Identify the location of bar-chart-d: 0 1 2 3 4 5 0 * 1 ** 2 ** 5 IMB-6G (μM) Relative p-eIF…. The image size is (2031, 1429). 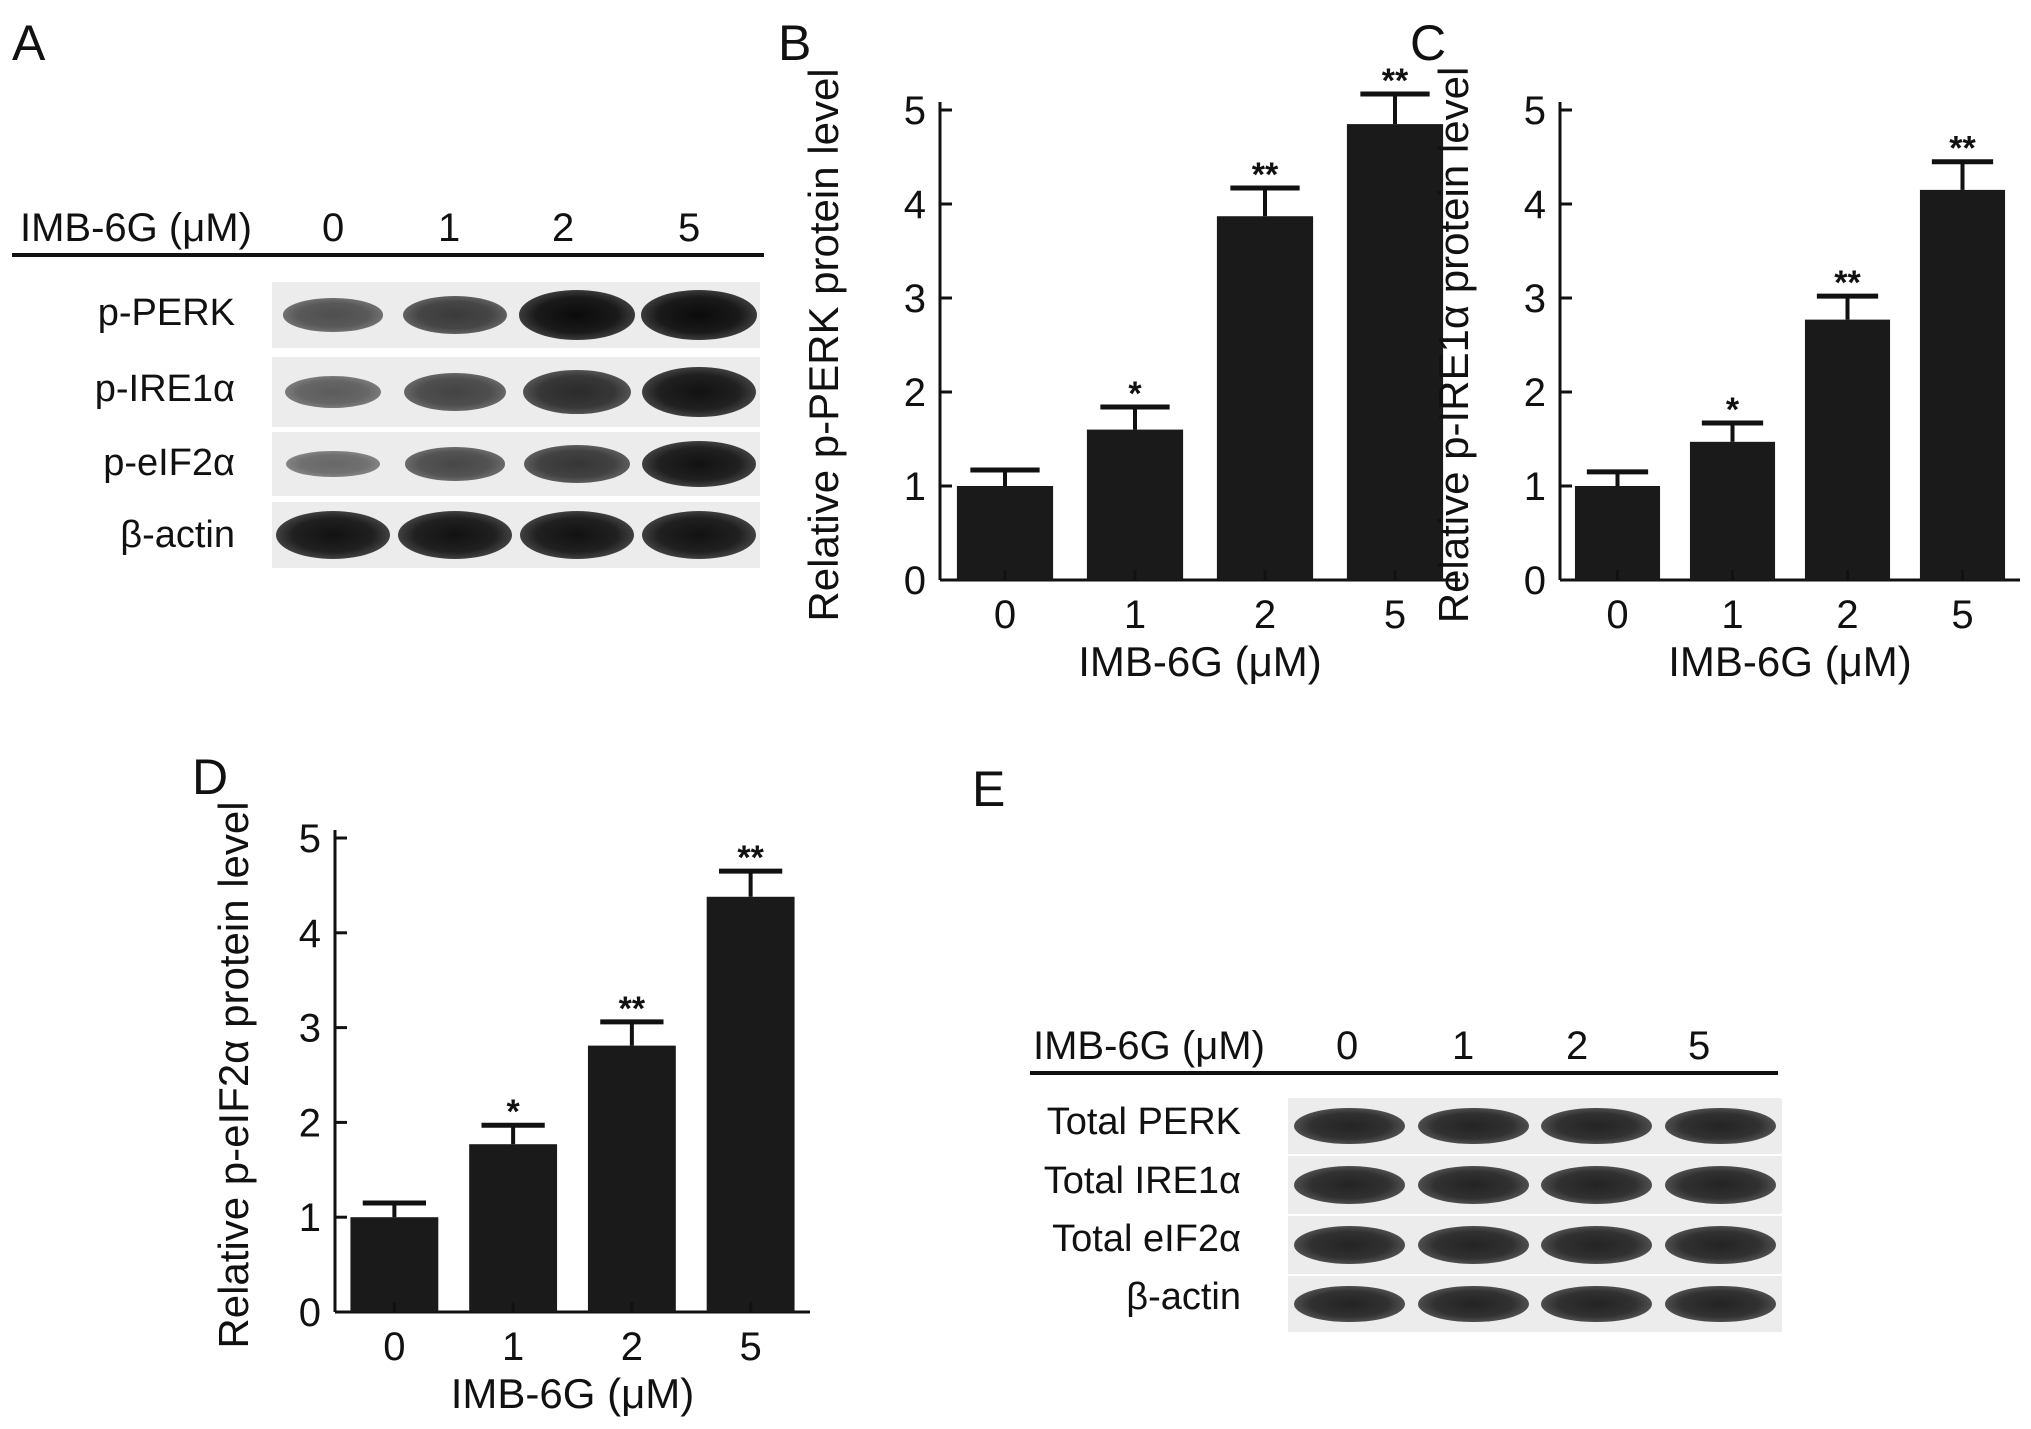
(510, 1109).